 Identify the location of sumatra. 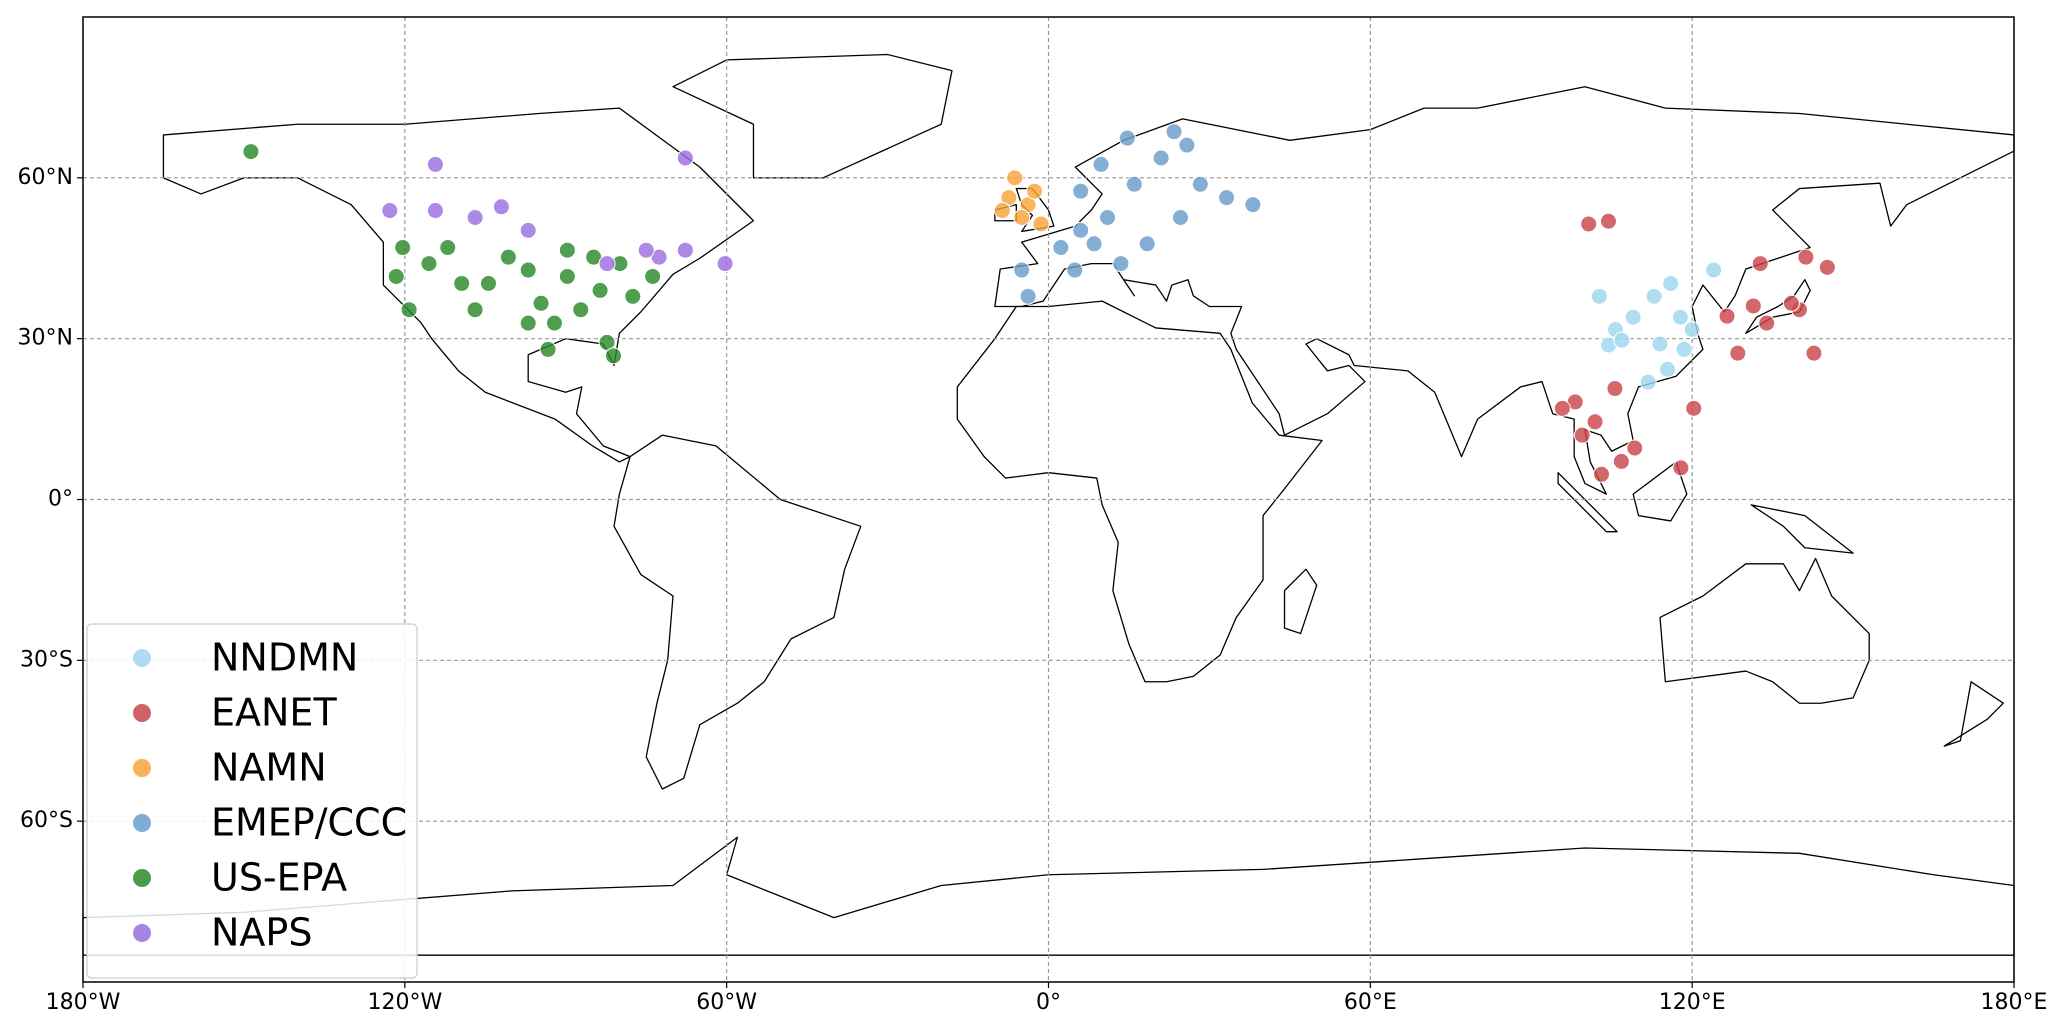
(1587, 502).